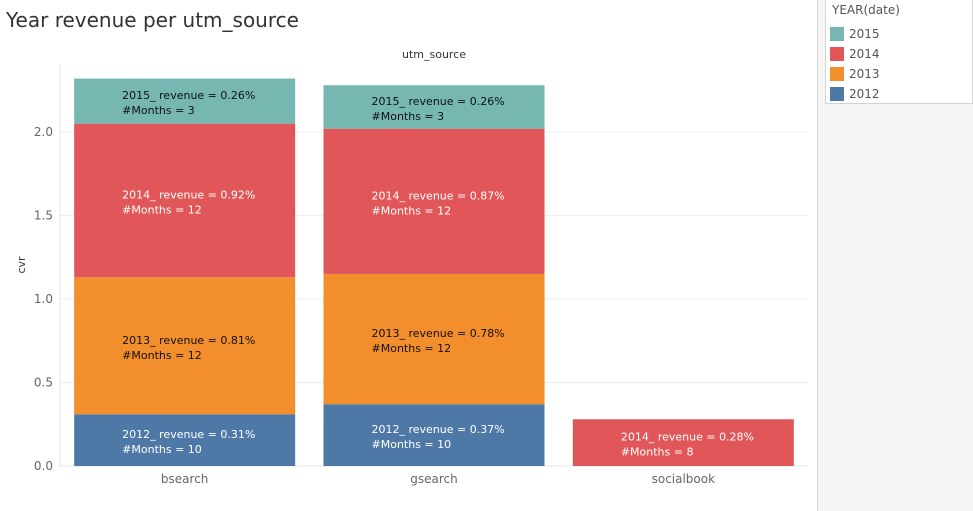 This screenshot has height=511, width=973. I want to click on y-tick-label: 1.5, so click(43, 216).